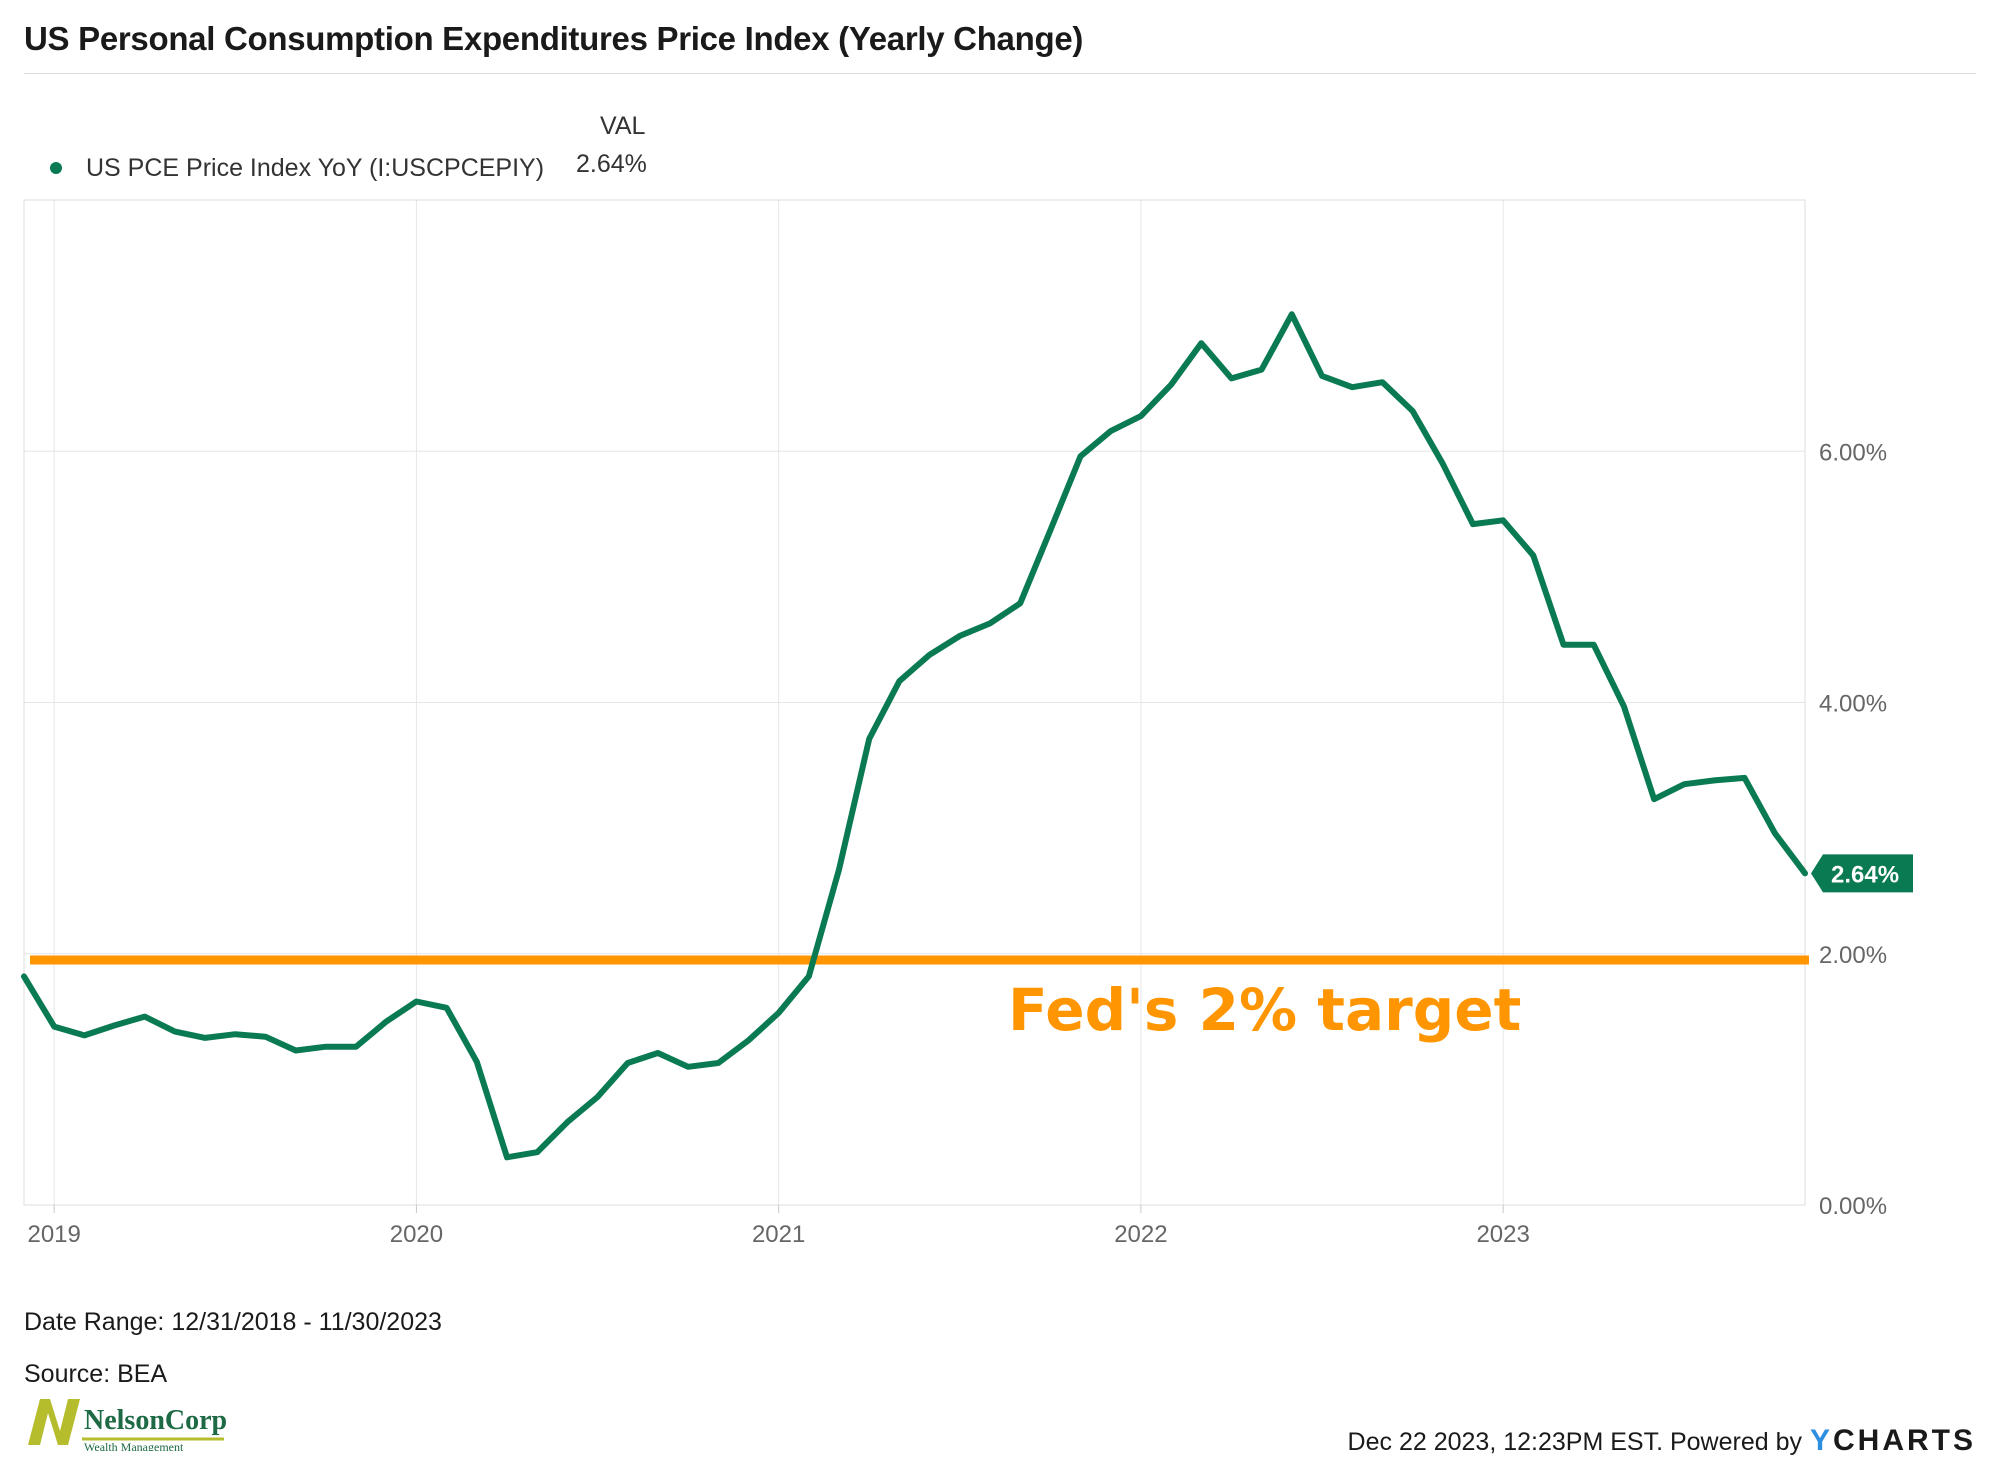 The height and width of the screenshot is (1468, 2000). Describe the element at coordinates (134, 1445) in the screenshot. I see `logo-subtitle: Wealth Management` at that location.